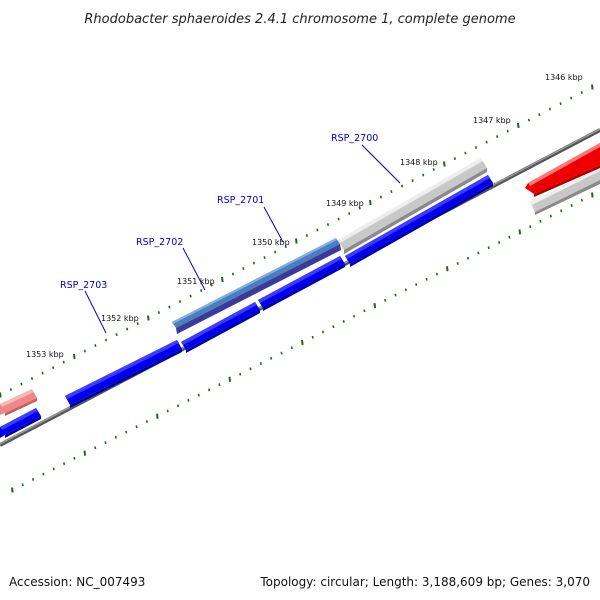 Image resolution: width=600 pixels, height=600 pixels. I want to click on ruler-label-1351: 1351 kbp, so click(196, 281).